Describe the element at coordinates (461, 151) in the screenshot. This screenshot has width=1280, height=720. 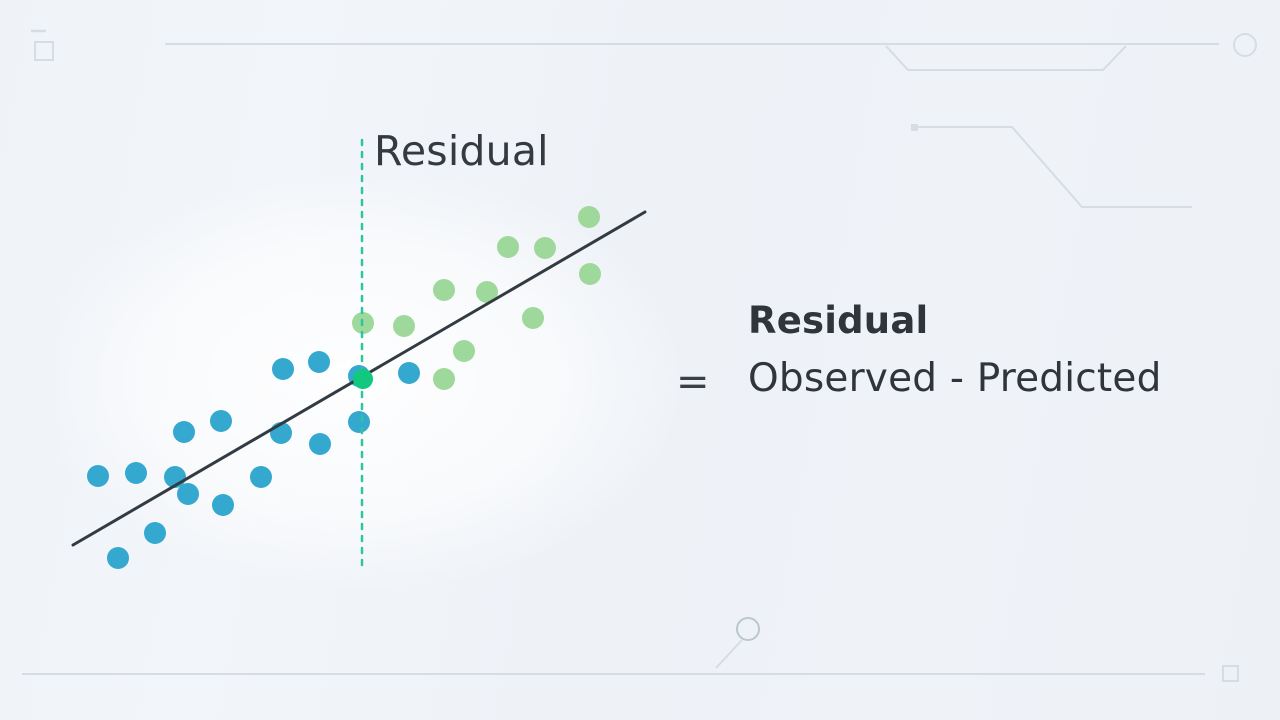
I see `residual-caption-label: Residual` at that location.